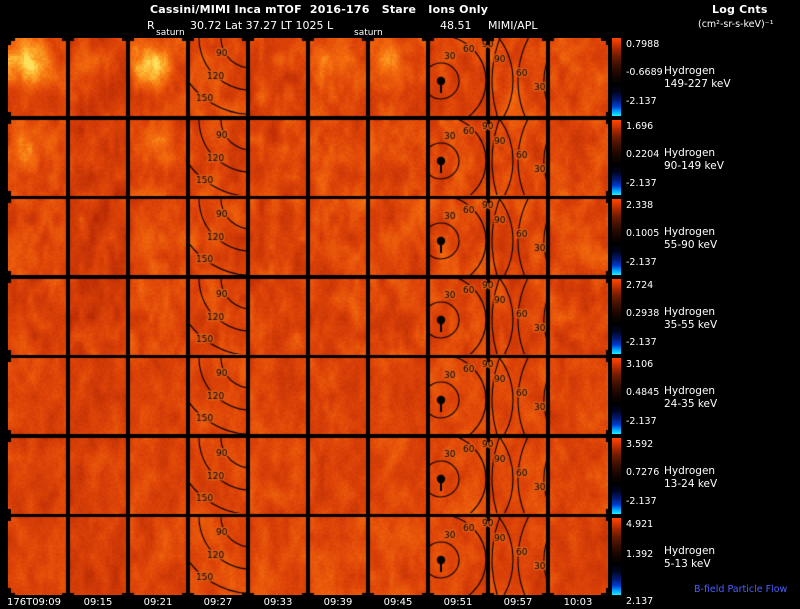  Describe the element at coordinates (736, 24) in the screenshot. I see `colorbar-units-formula: (cm²-sr-s-keV)⁻¹` at that location.